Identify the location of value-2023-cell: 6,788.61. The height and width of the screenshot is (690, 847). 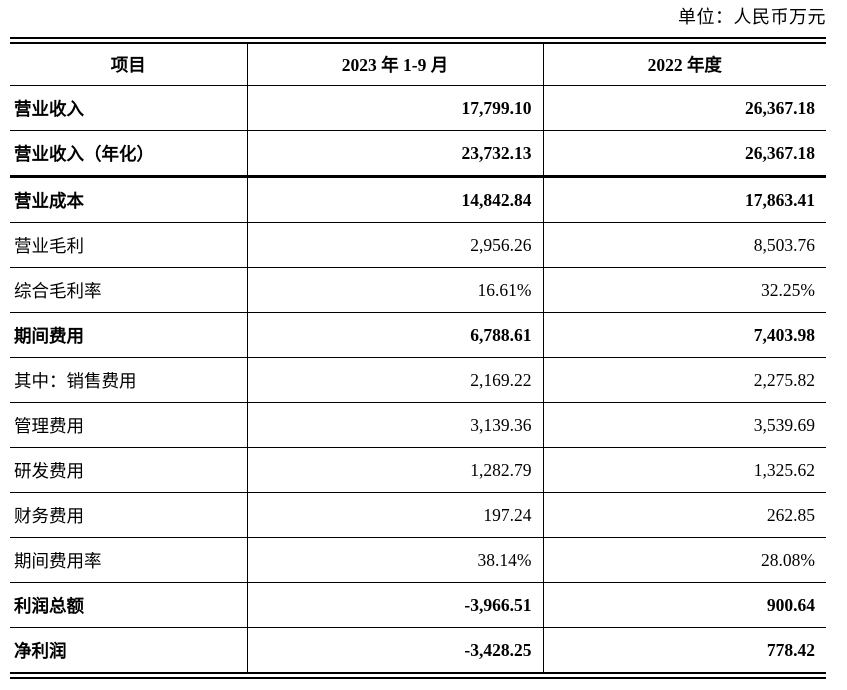
(395, 335).